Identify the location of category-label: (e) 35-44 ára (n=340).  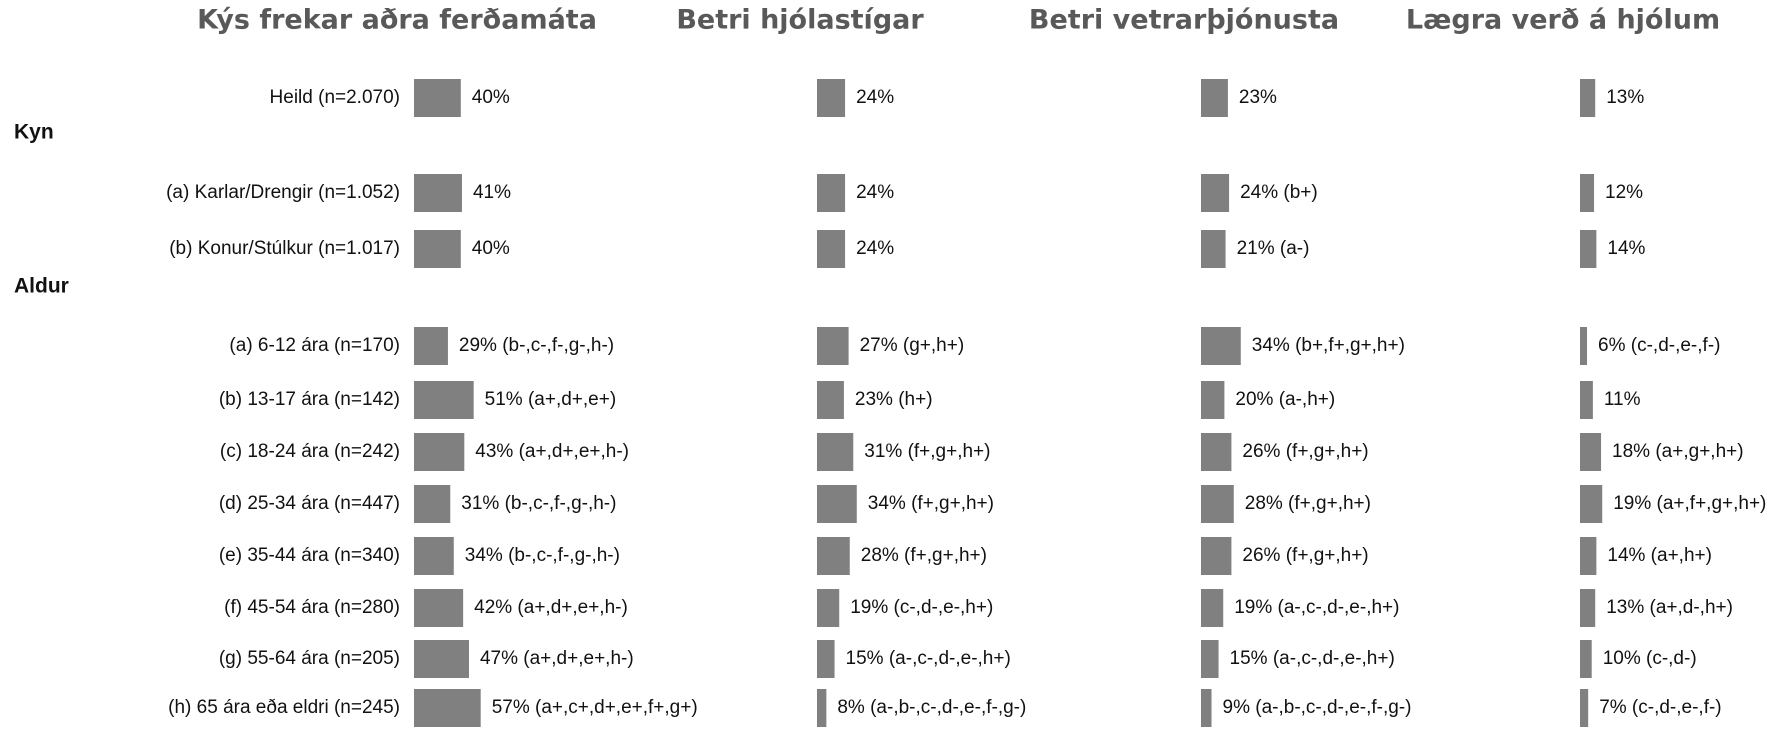
(309, 555).